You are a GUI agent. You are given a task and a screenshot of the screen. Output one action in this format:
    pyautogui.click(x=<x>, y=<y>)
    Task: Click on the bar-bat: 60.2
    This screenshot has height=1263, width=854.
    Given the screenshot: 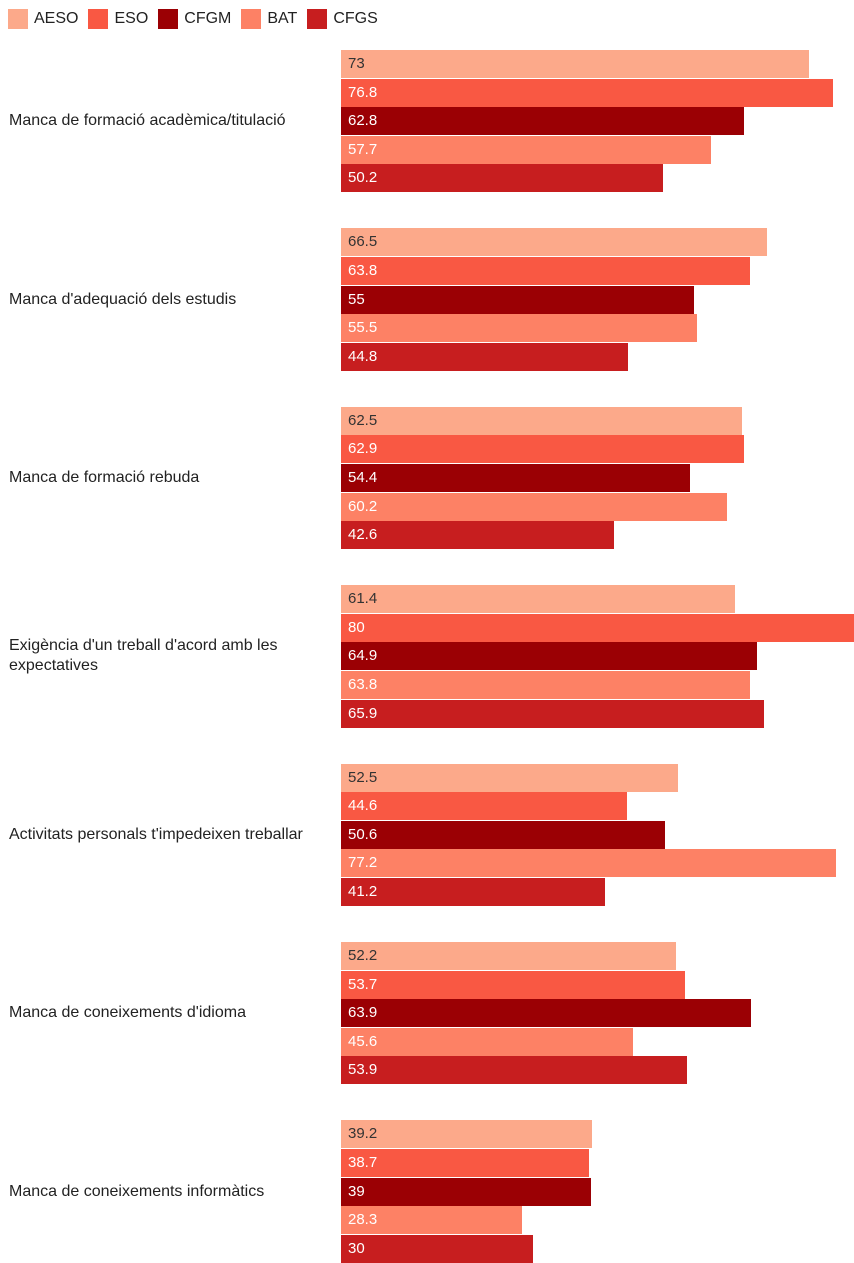 What is the action you would take?
    pyautogui.click(x=534, y=506)
    